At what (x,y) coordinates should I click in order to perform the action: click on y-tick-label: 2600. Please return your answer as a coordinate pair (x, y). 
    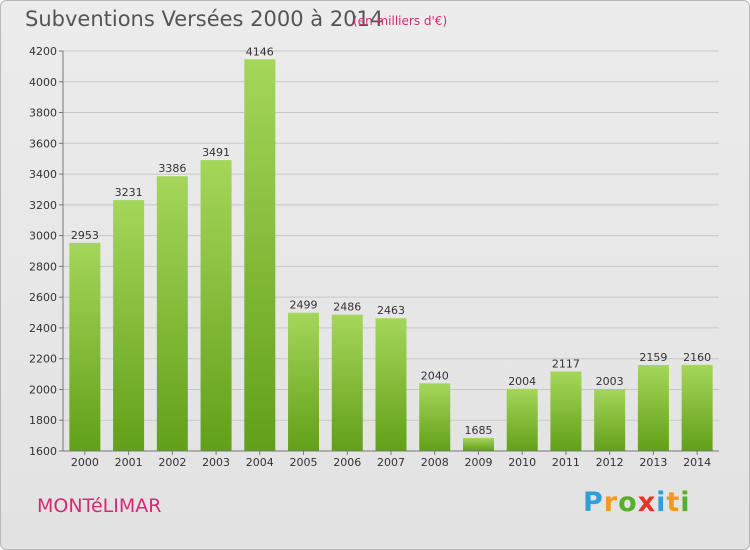
    Looking at the image, I should click on (43, 297).